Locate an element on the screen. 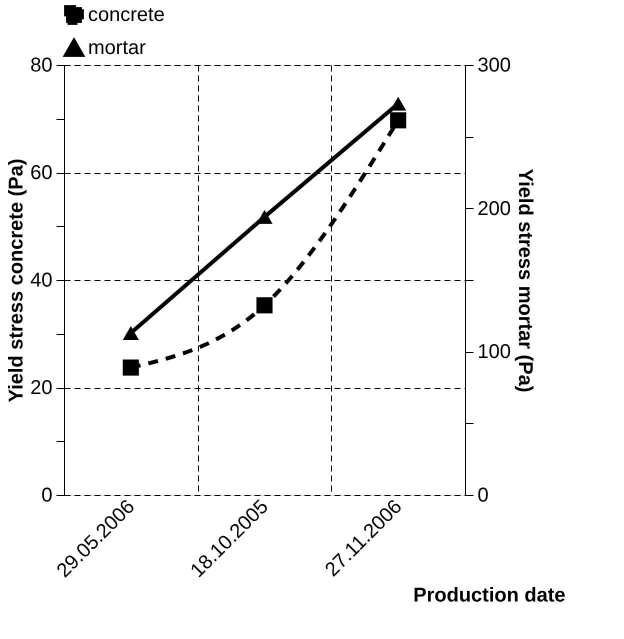  y-axis-title: Yield stress concrete (Pa) is located at coordinates (16, 280).